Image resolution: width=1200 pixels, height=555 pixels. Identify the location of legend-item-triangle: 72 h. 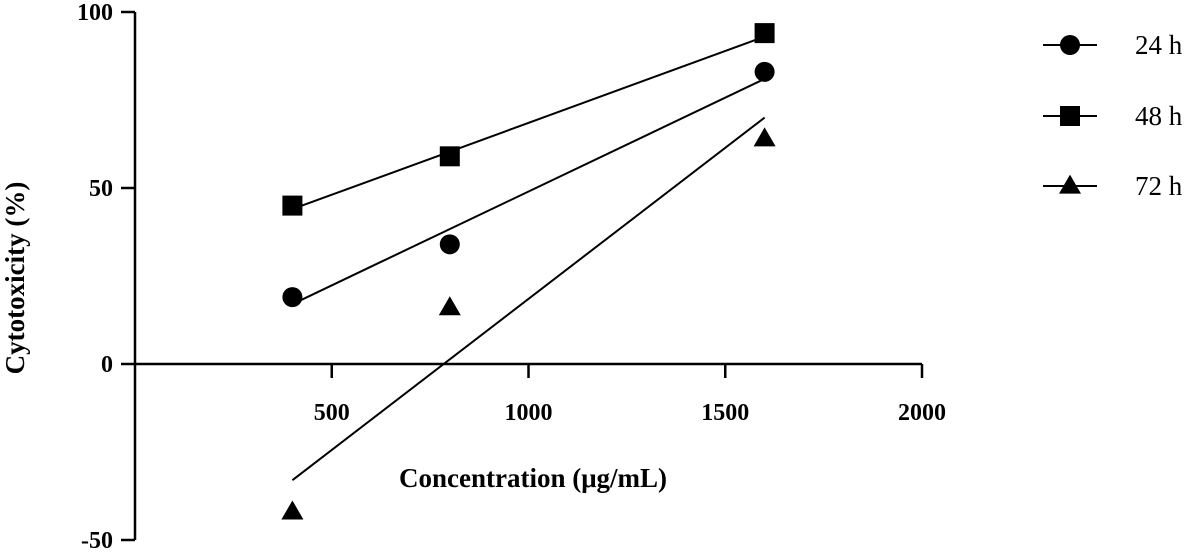
(1113, 186).